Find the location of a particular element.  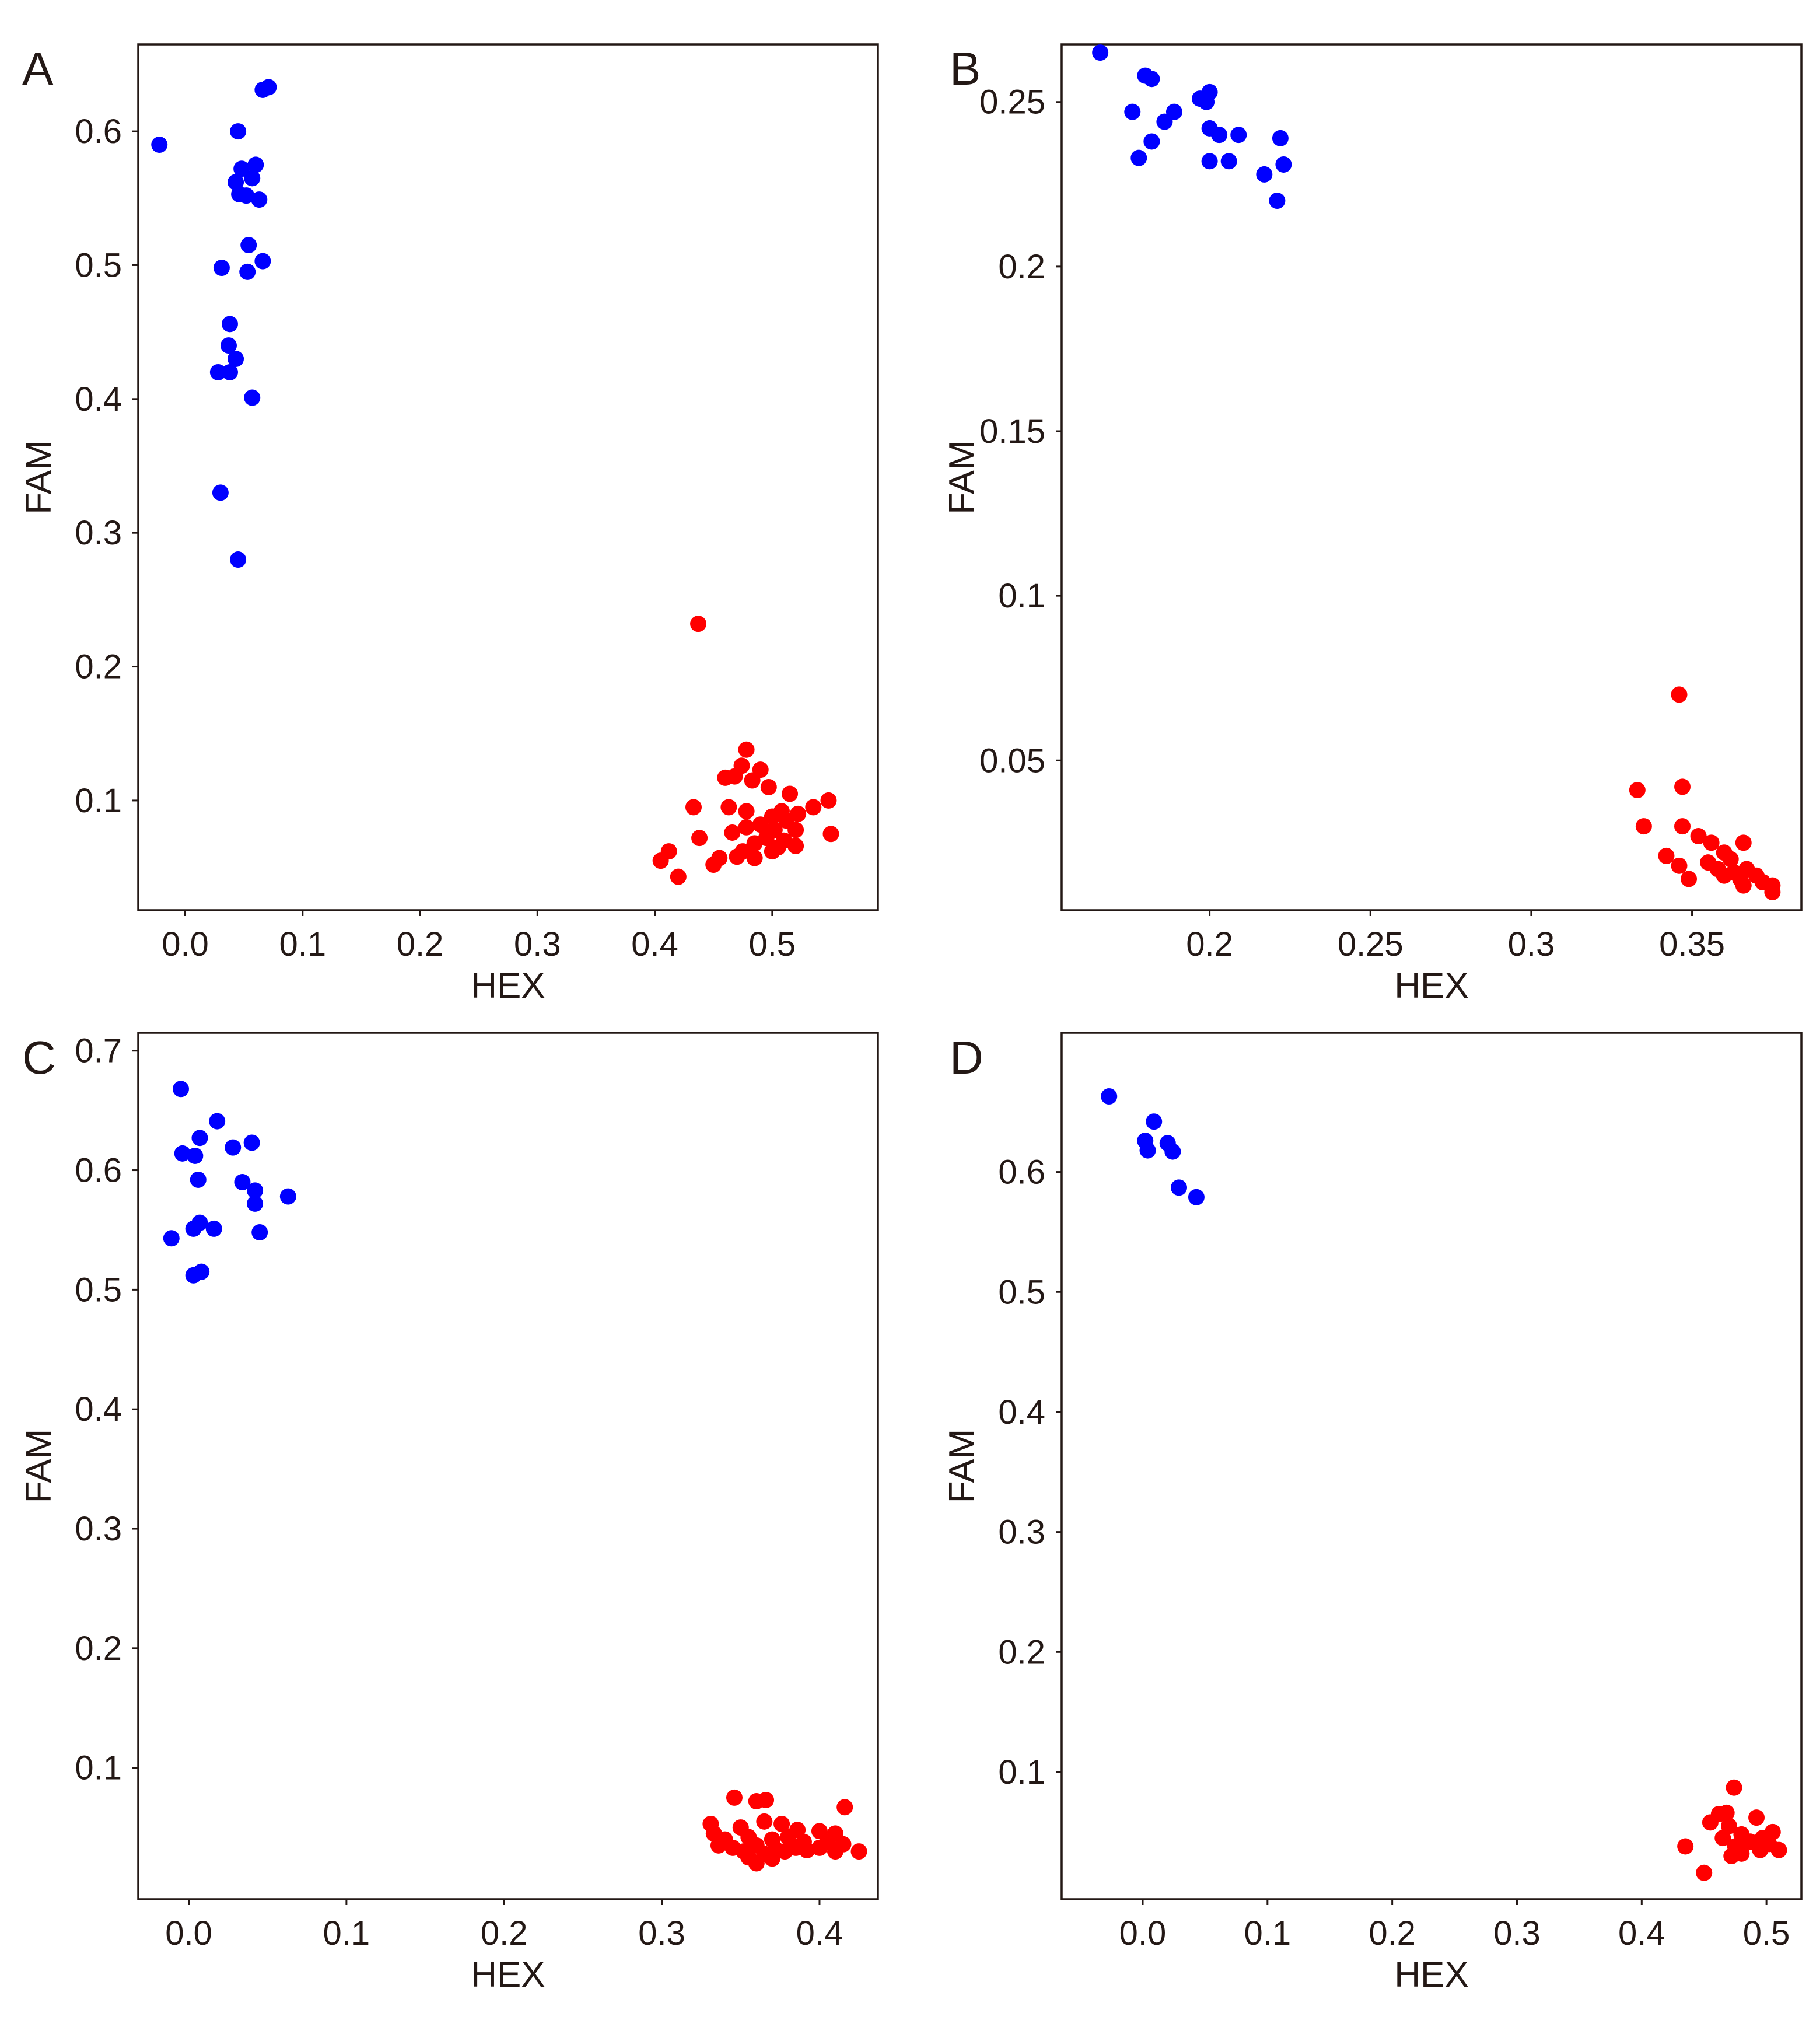

series-blue-b is located at coordinates (1192, 126).